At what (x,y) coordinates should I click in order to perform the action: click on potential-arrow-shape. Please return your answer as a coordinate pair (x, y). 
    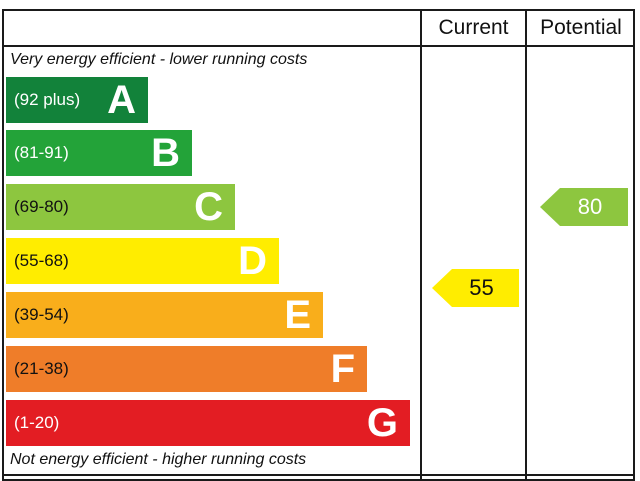
    Looking at the image, I should click on (584, 207).